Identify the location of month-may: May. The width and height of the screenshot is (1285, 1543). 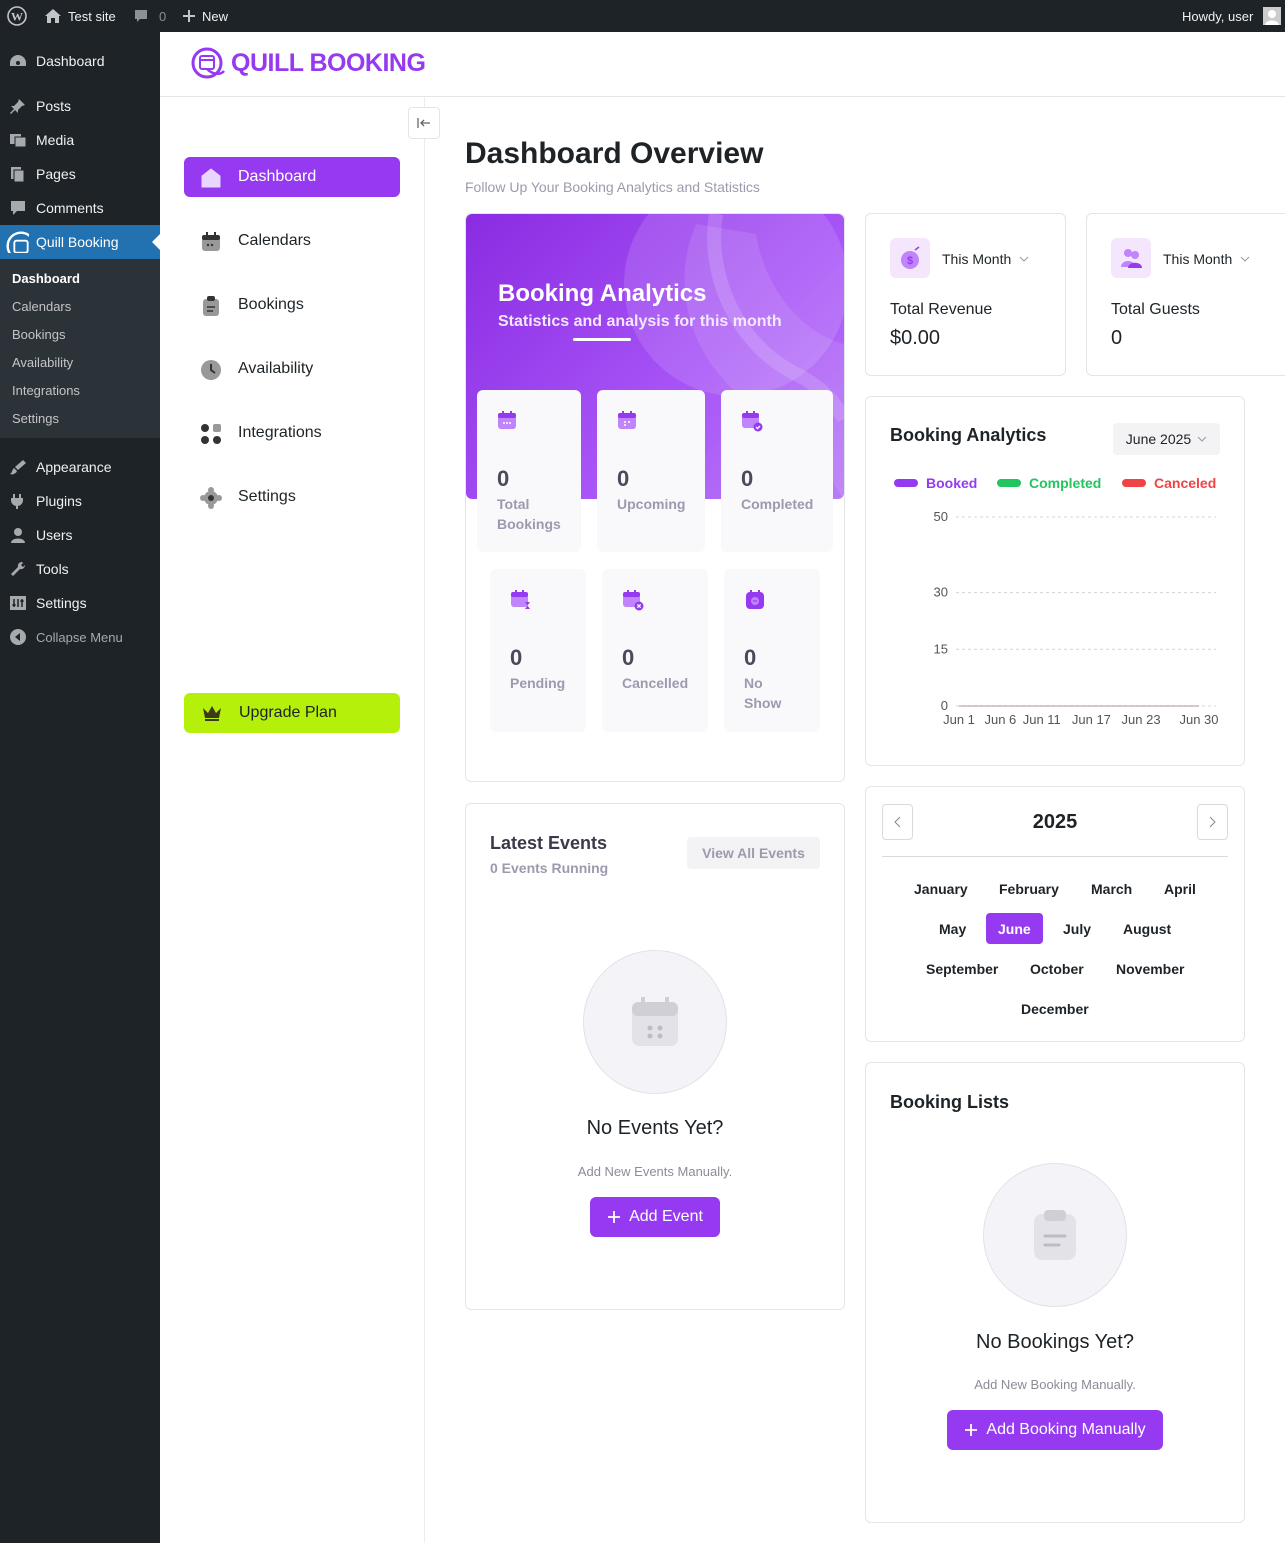
(953, 928).